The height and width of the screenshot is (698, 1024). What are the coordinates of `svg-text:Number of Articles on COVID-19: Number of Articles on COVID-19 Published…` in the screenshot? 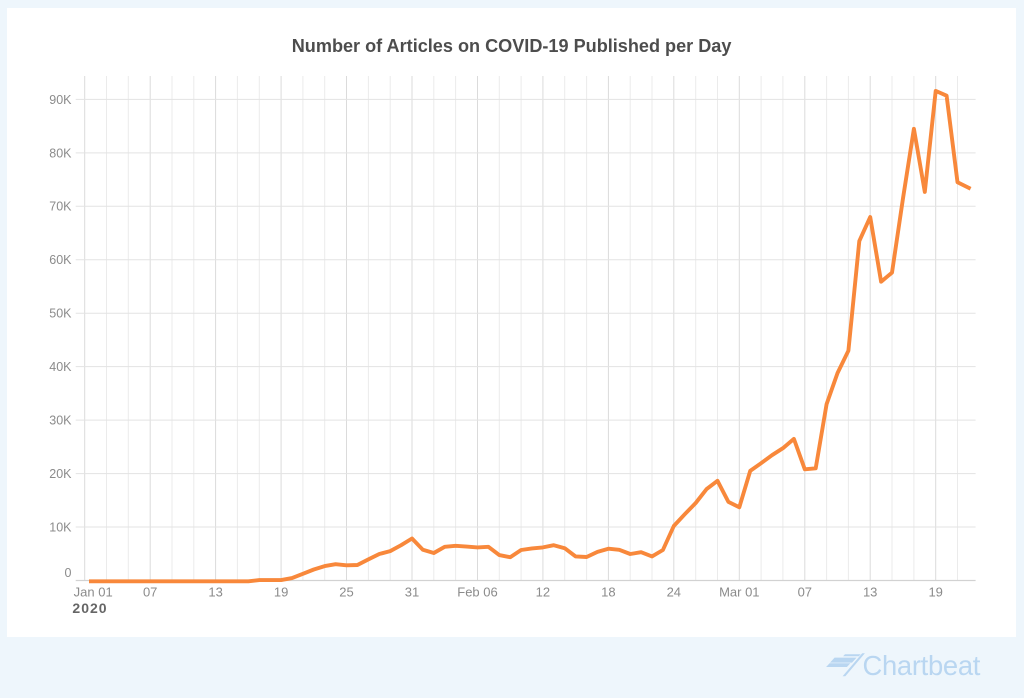 It's located at (512, 46).